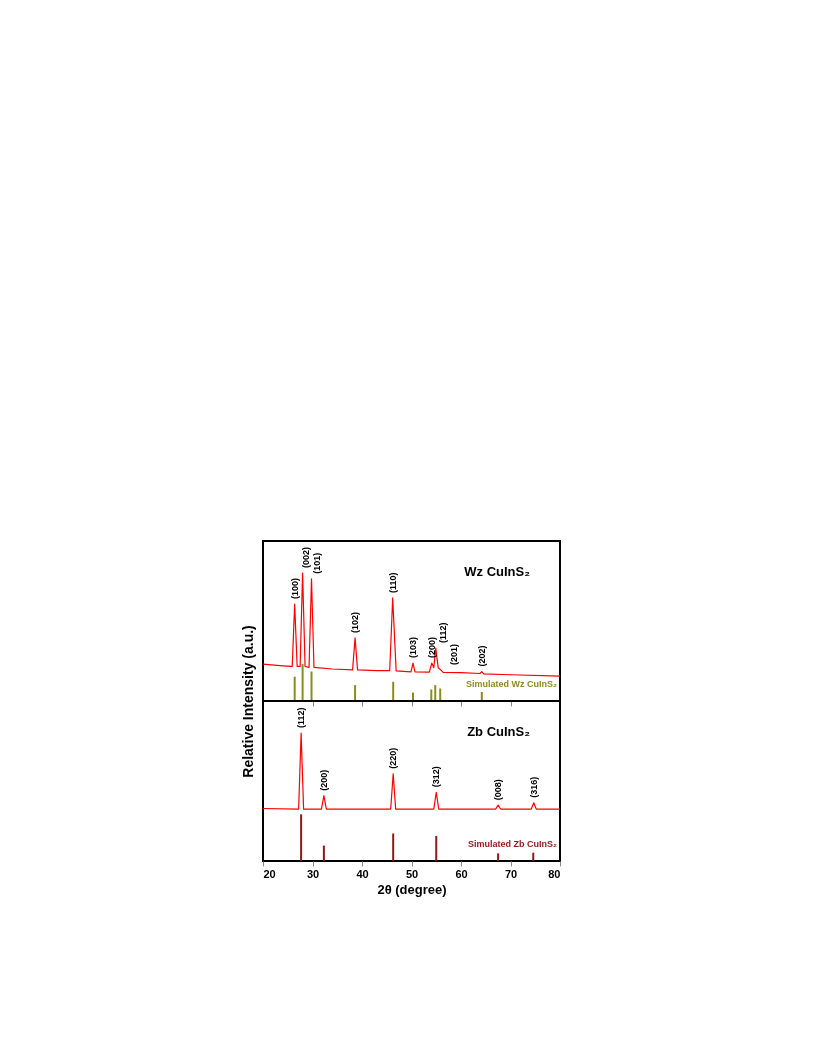 This screenshot has width=816, height=1056. What do you see at coordinates (313, 873) in the screenshot?
I see `x-tick-label: 30` at bounding box center [313, 873].